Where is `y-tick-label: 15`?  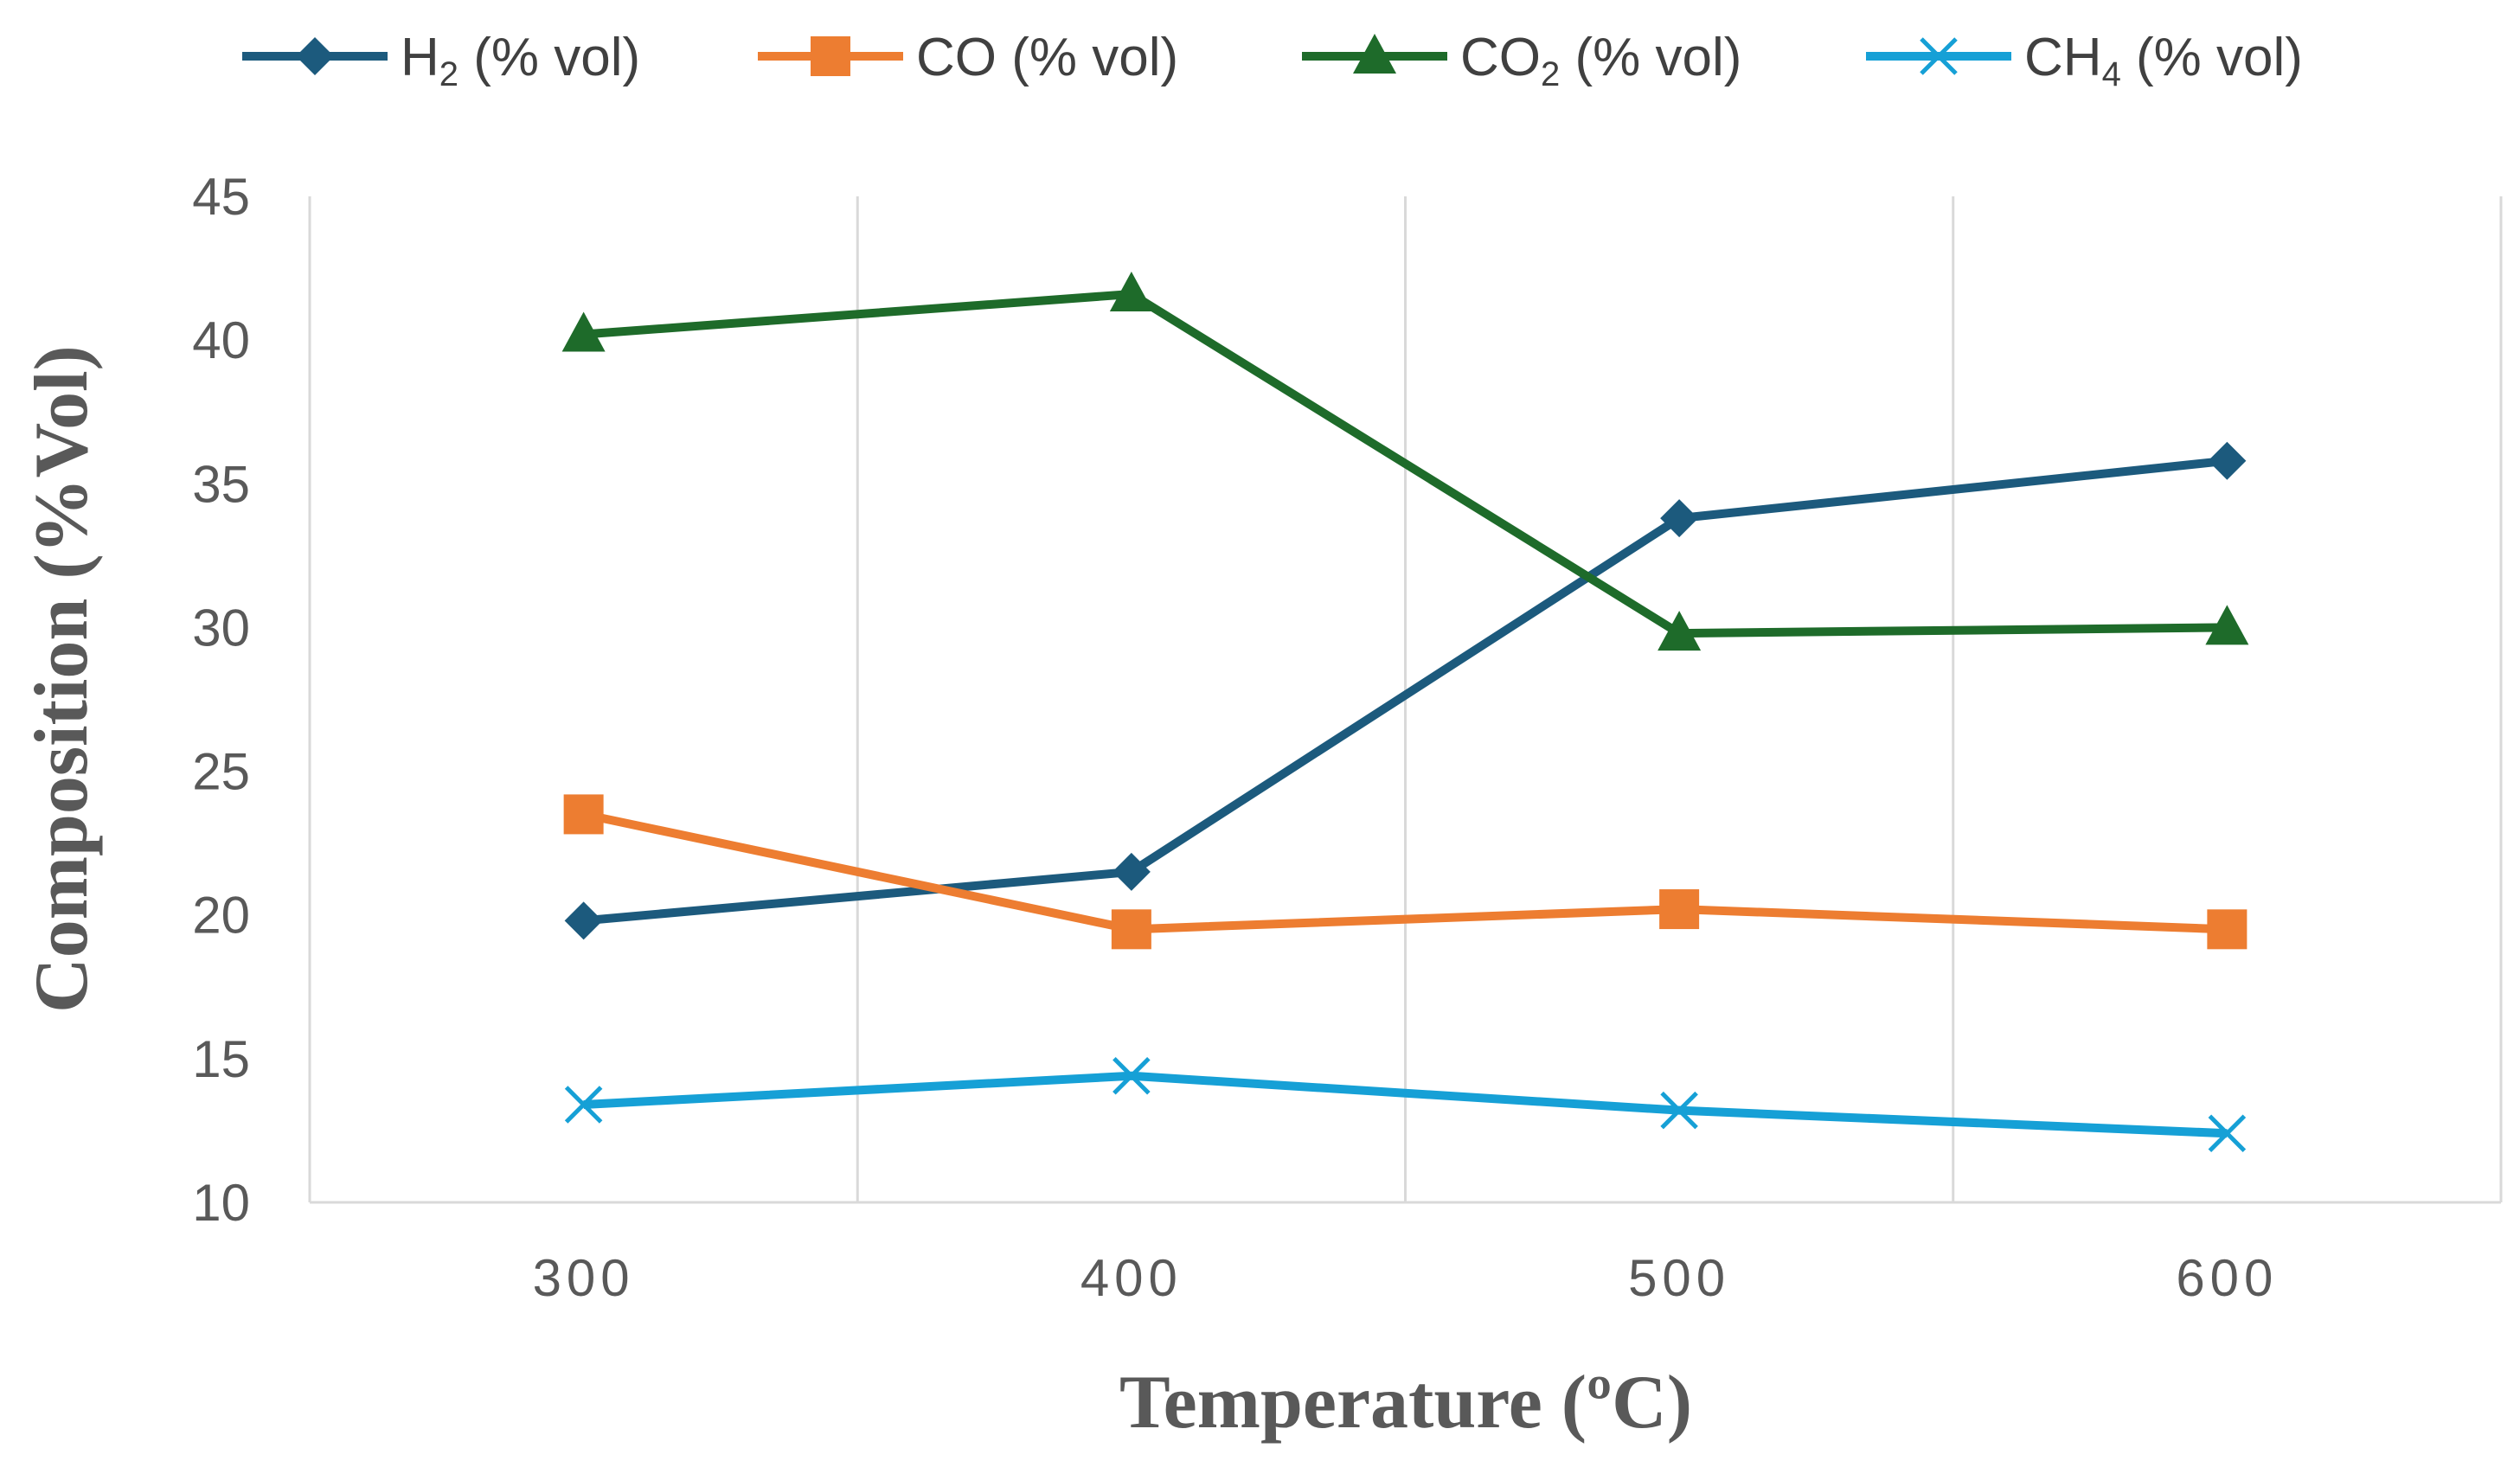 y-tick-label: 15 is located at coordinates (221, 1059).